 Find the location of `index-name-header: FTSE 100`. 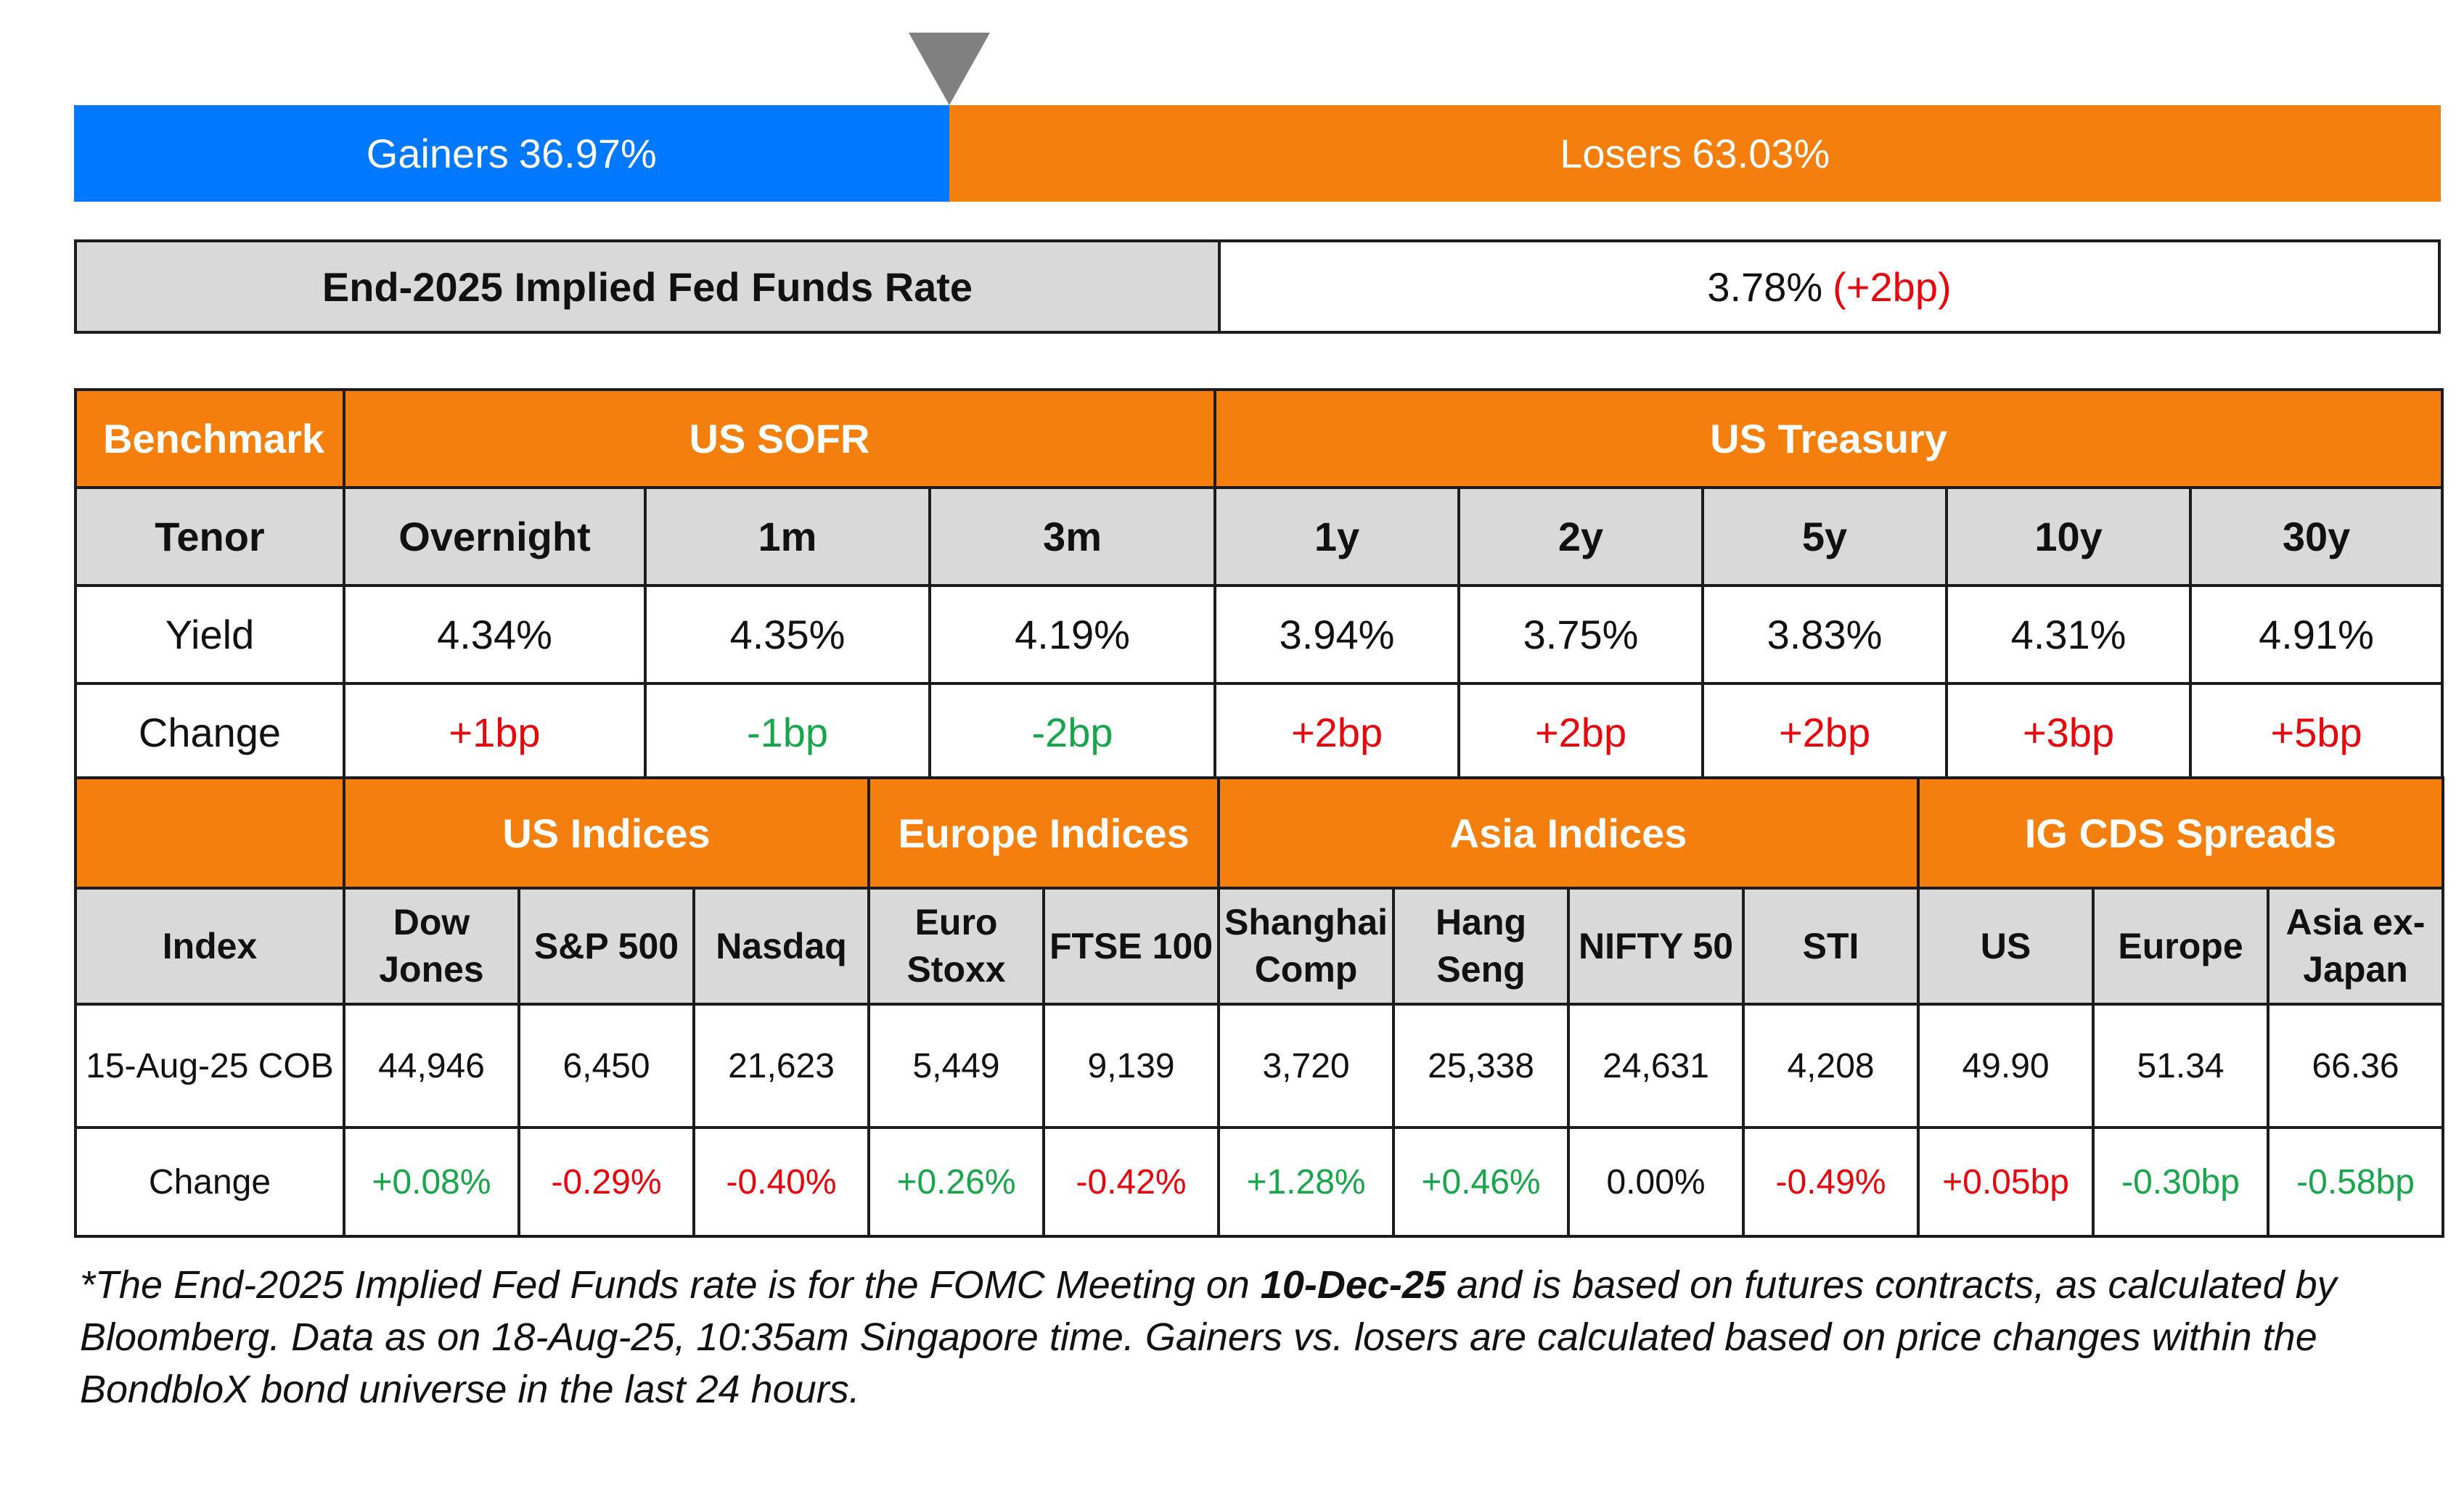

index-name-header: FTSE 100 is located at coordinates (1131, 946).